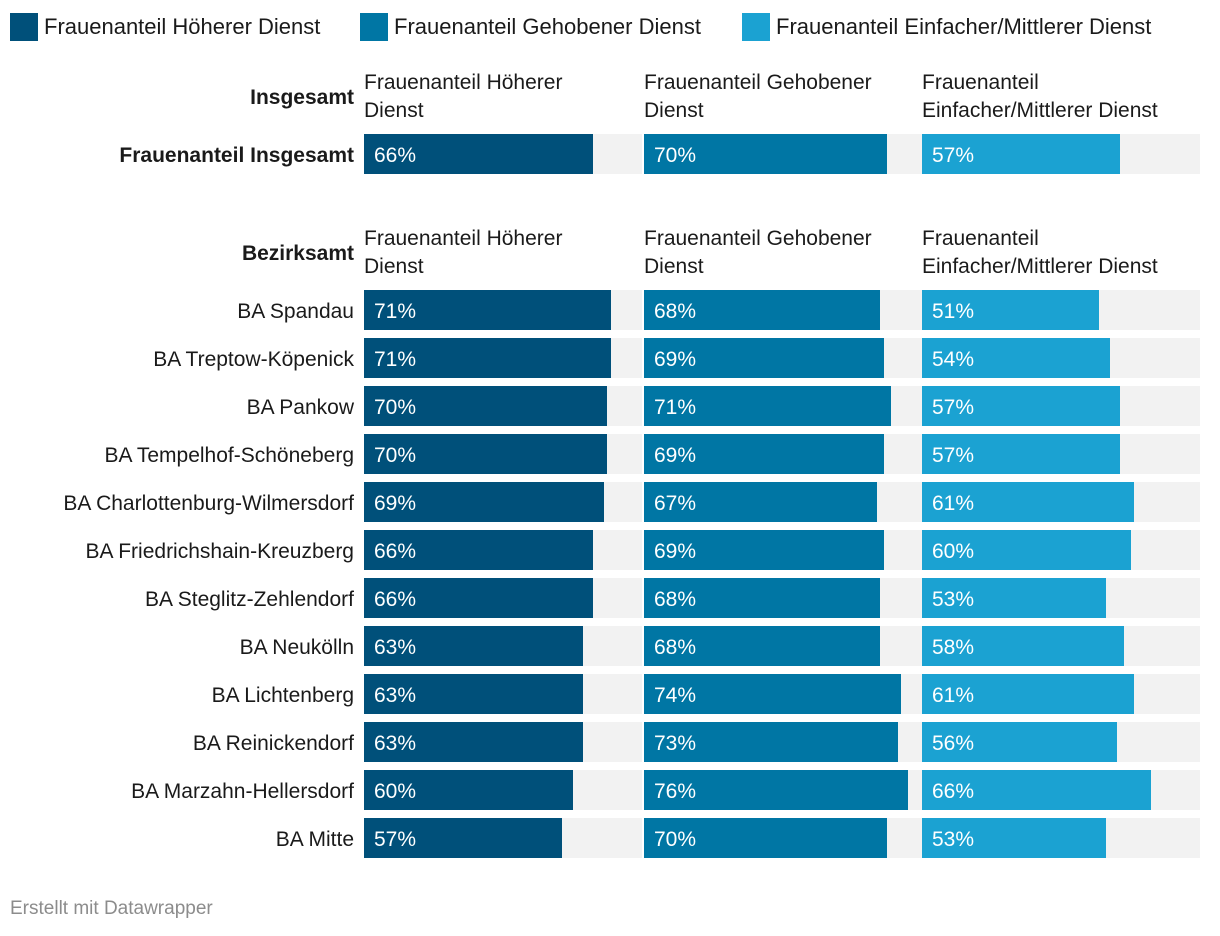 The height and width of the screenshot is (936, 1220). What do you see at coordinates (395, 695) in the screenshot?
I see `bar-value-label-ba-lichtenberg-1: 63%` at bounding box center [395, 695].